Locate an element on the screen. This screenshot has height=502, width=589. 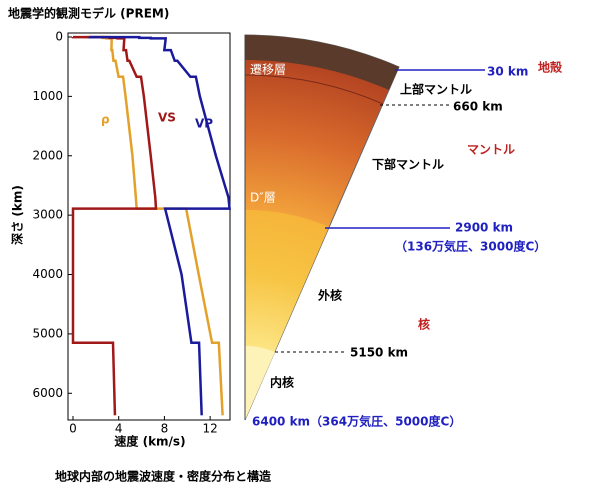
y-tick-label: 0 is located at coordinates (59, 37).